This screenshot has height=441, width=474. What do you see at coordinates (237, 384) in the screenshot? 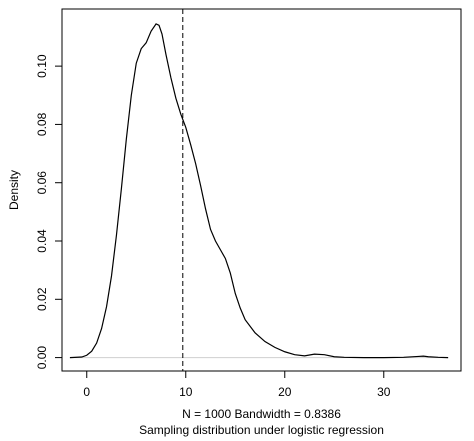
I see `x-axis: 0 10 20 30` at bounding box center [237, 384].